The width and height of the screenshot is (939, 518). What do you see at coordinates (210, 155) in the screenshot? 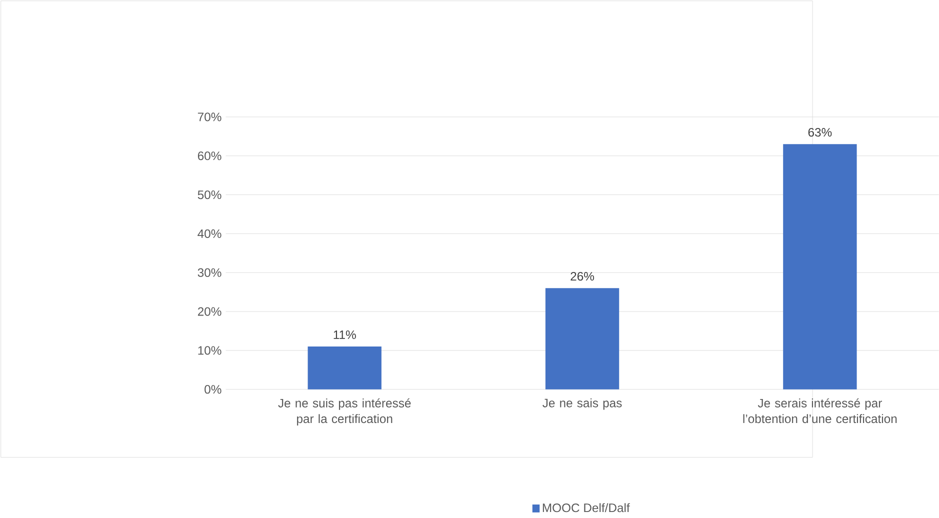
I see `y-tick-label: 60%` at bounding box center [210, 155].